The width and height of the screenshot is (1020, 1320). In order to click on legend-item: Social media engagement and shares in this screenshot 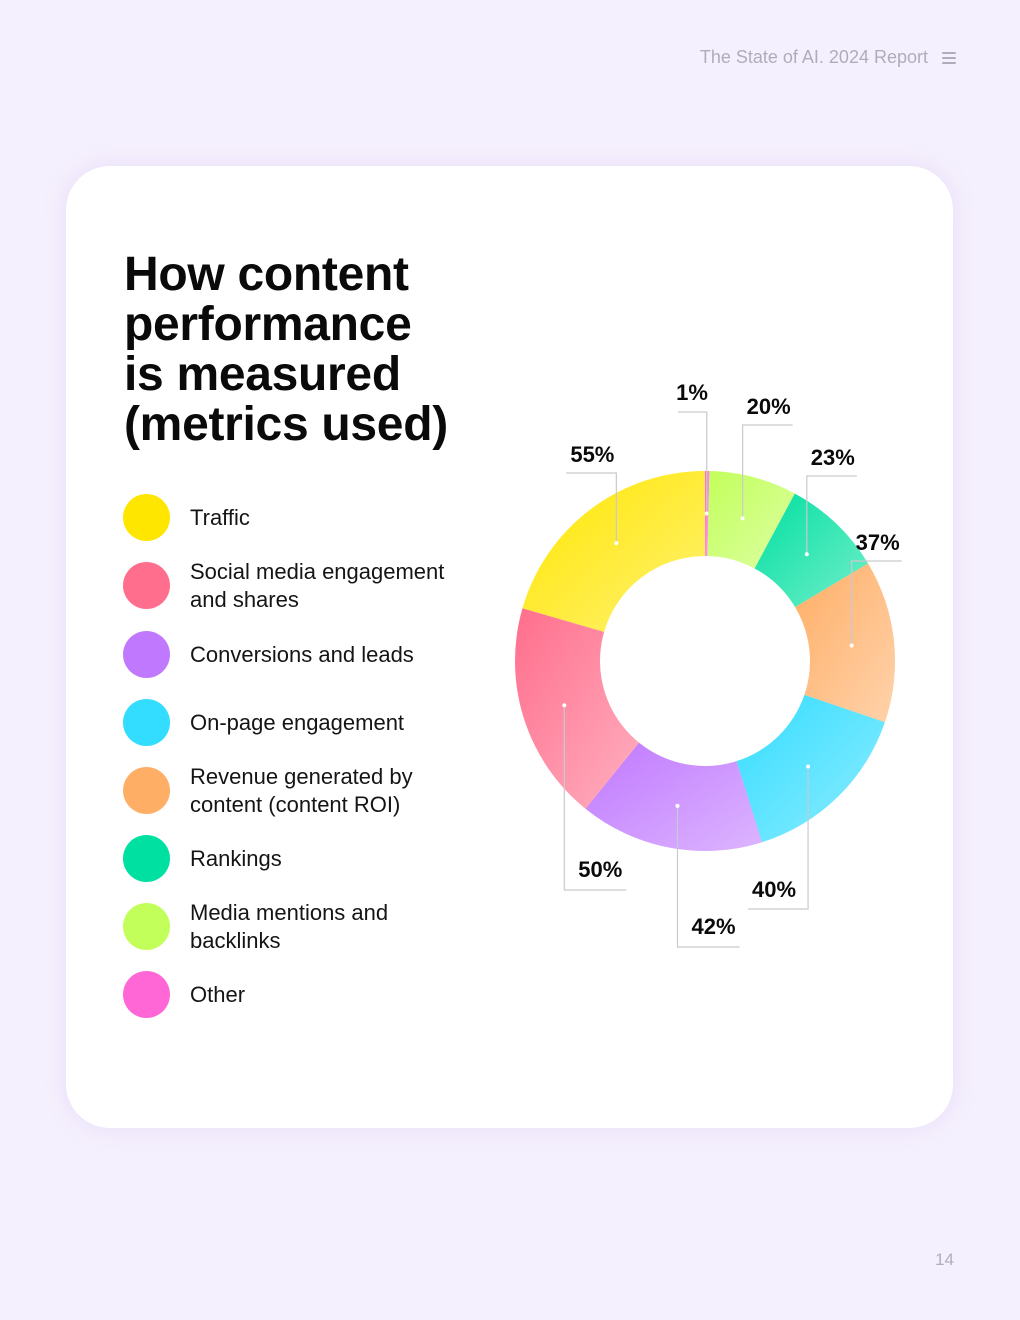, I will do `click(301, 585)`.